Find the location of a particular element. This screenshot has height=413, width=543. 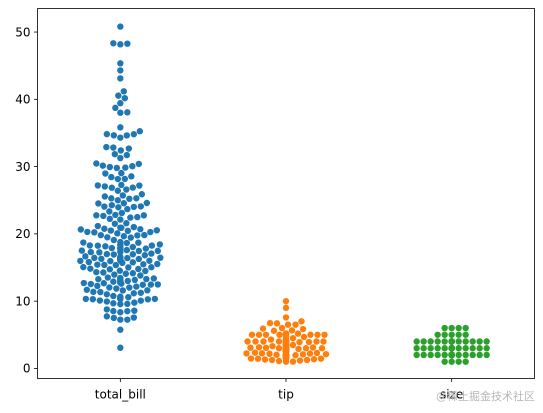

y-tick-label: 40 is located at coordinates (22, 100).